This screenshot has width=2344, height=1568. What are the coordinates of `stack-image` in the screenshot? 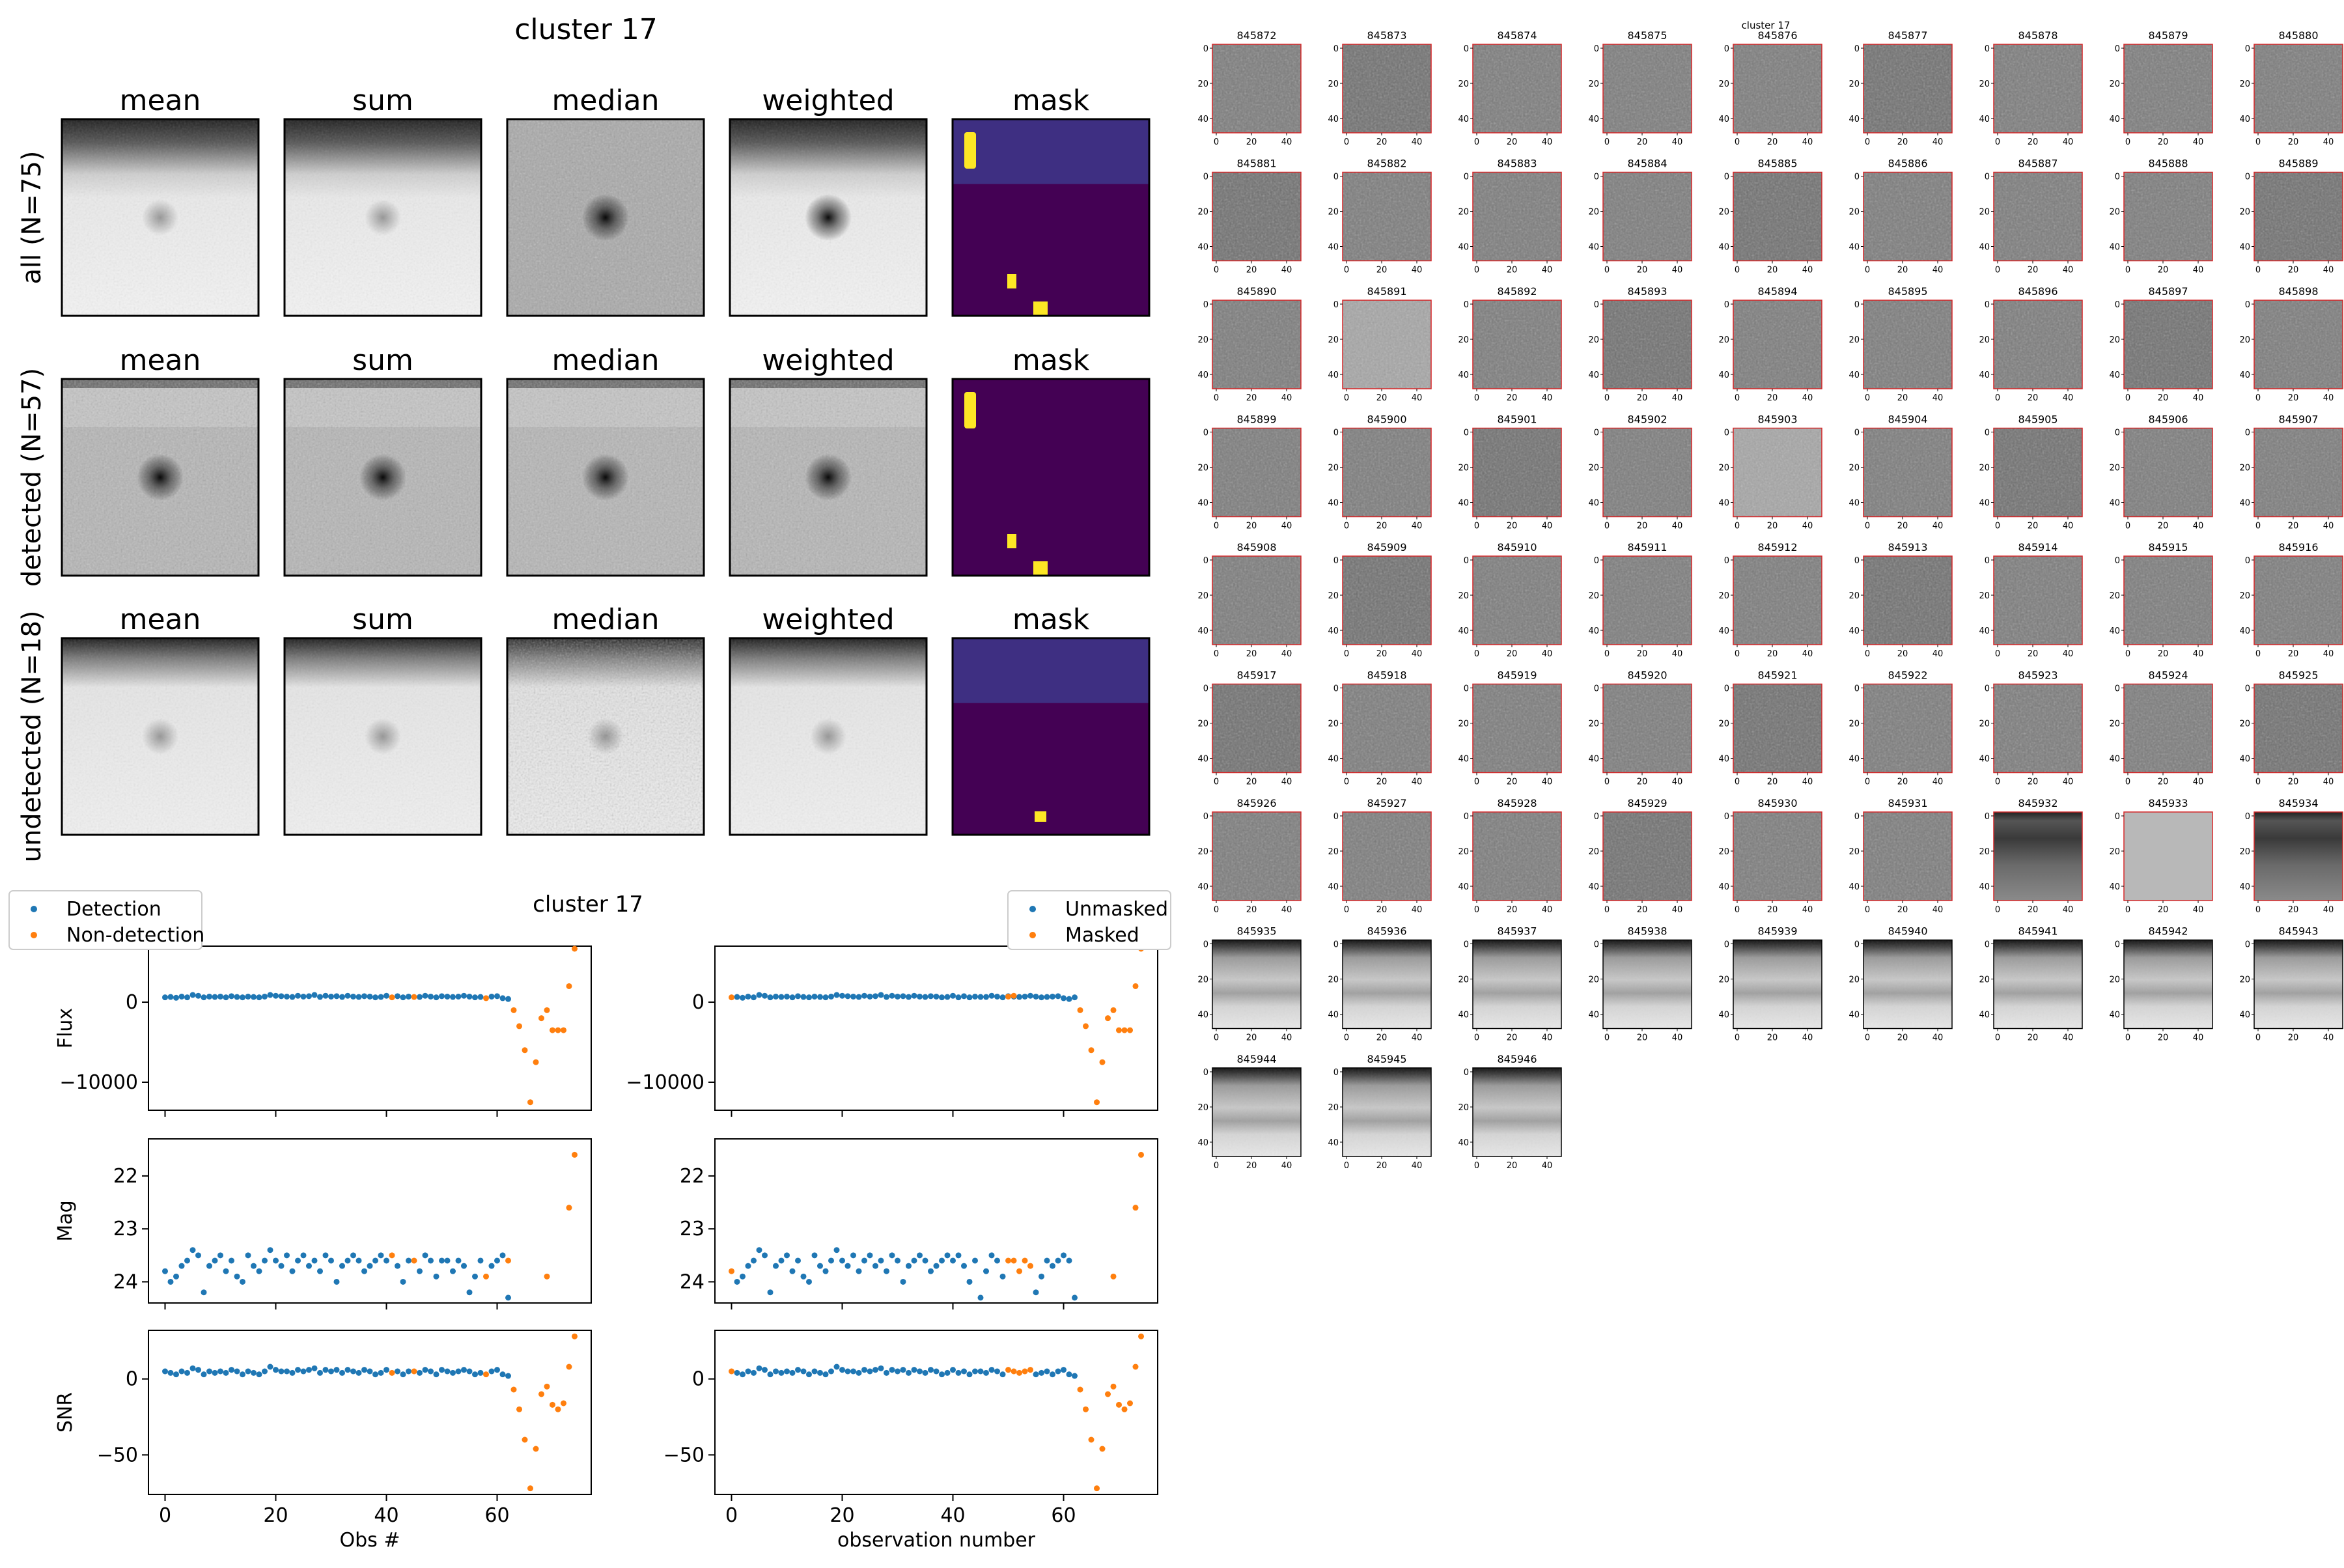 It's located at (605, 737).